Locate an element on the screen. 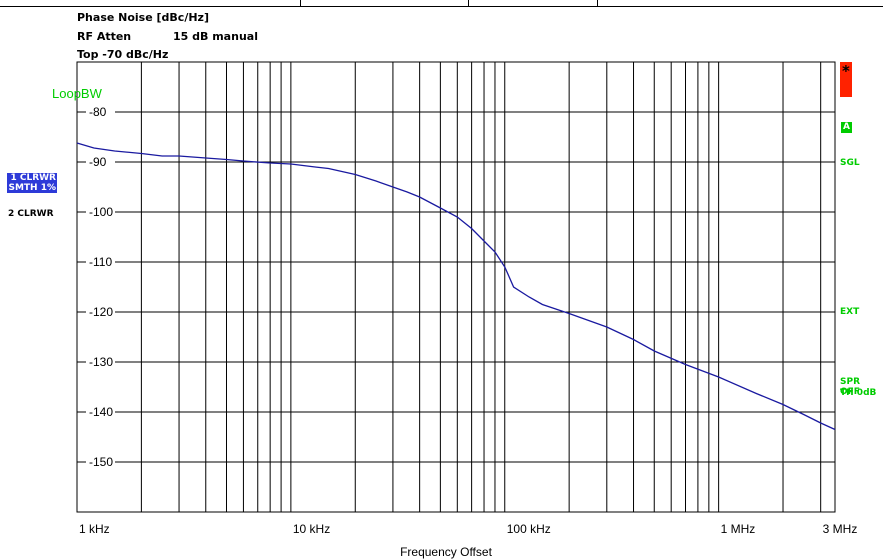 The width and height of the screenshot is (883, 560). badge-a: A is located at coordinates (846, 127).